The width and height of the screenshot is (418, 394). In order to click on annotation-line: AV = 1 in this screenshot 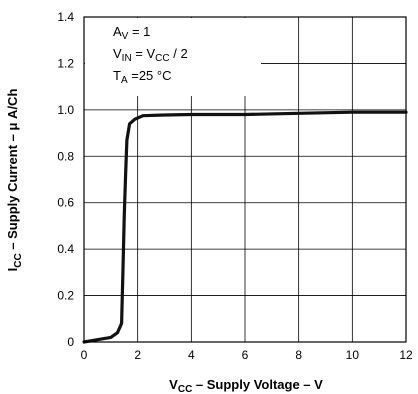, I will do `click(131, 33)`.